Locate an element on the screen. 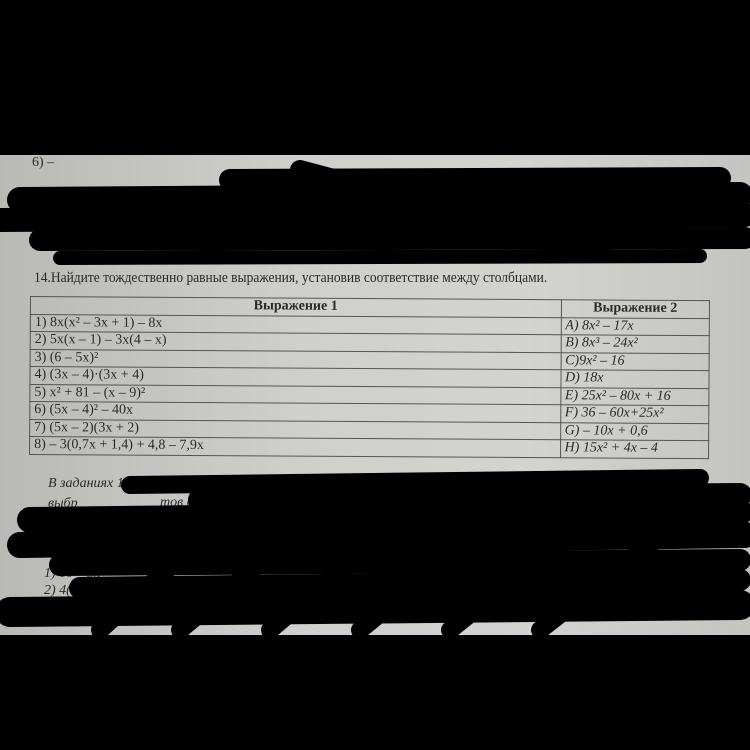 This screenshot has height=750, width=750. top-fragment: 6) – is located at coordinates (43, 162).